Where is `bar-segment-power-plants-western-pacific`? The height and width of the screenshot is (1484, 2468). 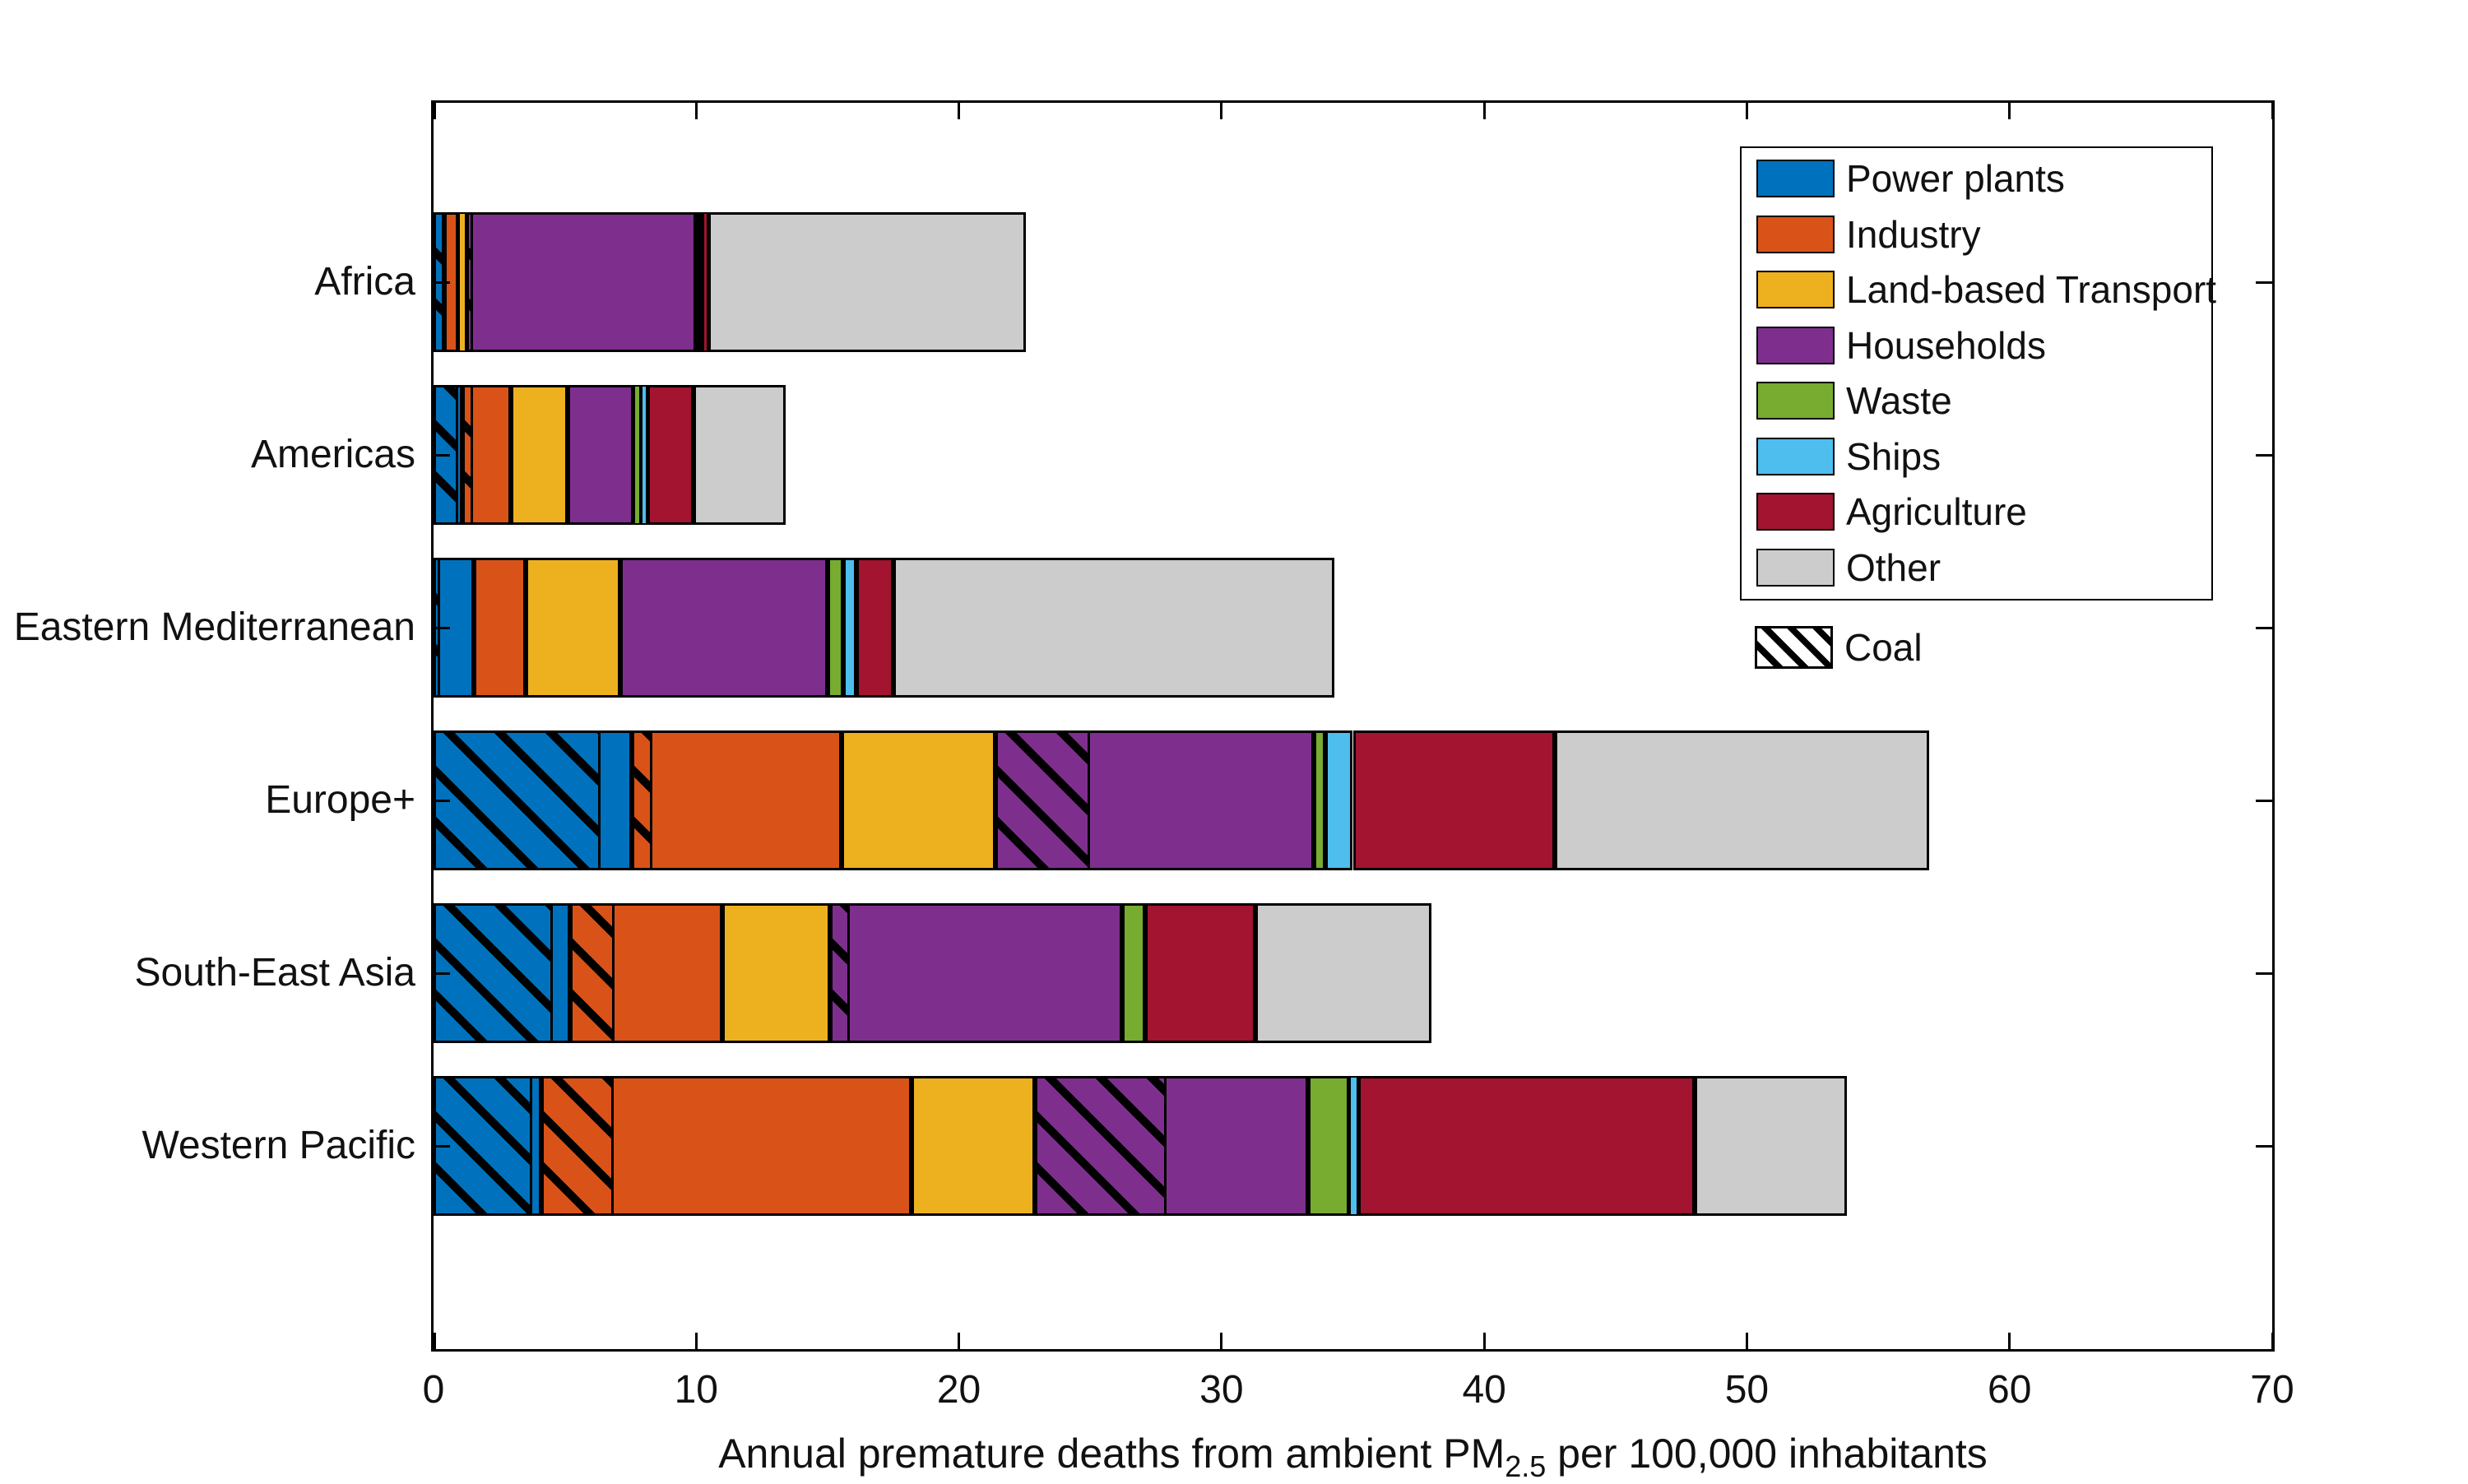
bar-segment-power-plants-western-pacific is located at coordinates (488, 1146).